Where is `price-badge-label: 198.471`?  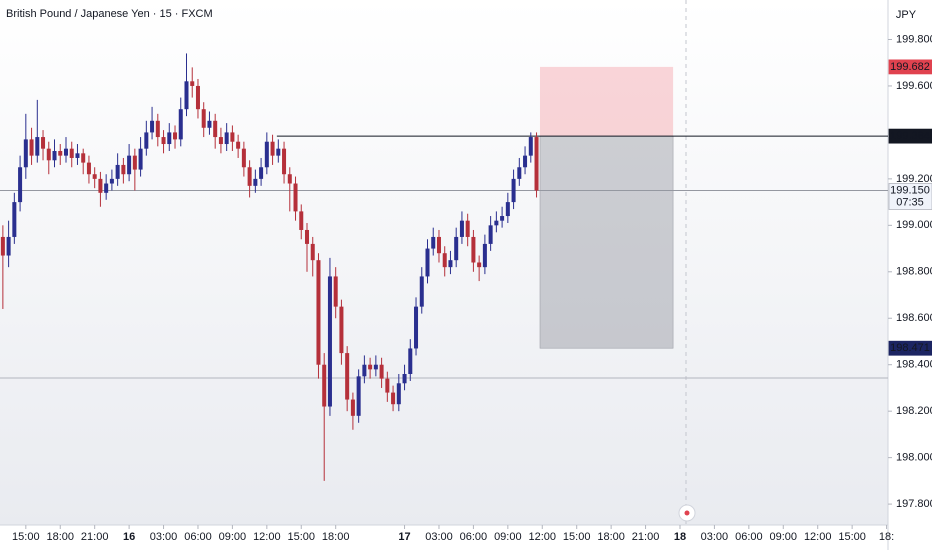
price-badge-label: 198.471 is located at coordinates (910, 348).